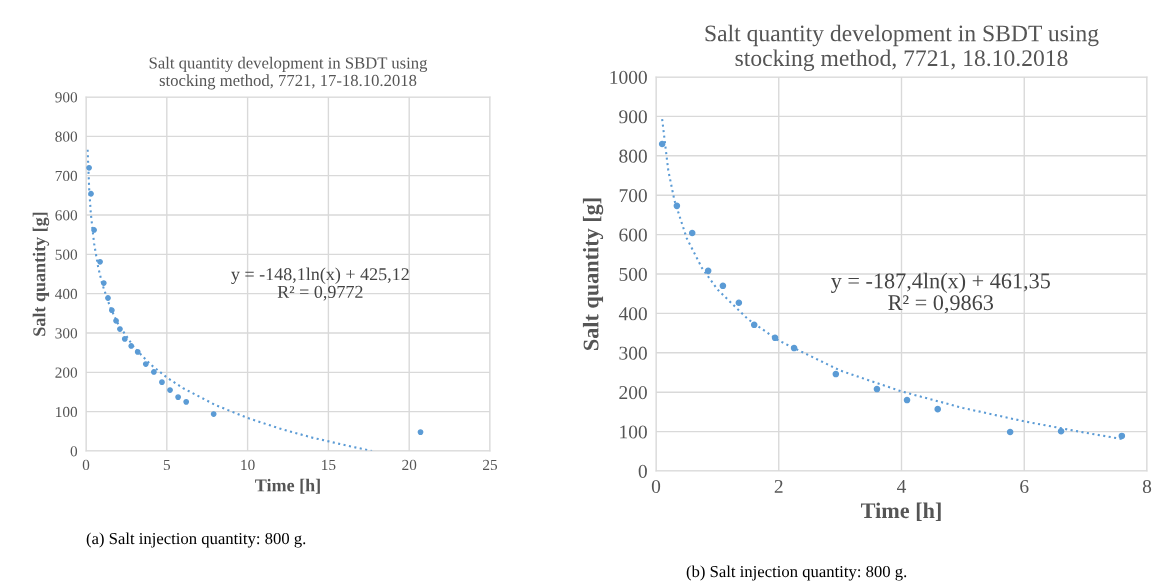  Describe the element at coordinates (628, 77) in the screenshot. I see `y-tick-label: 1000` at that location.